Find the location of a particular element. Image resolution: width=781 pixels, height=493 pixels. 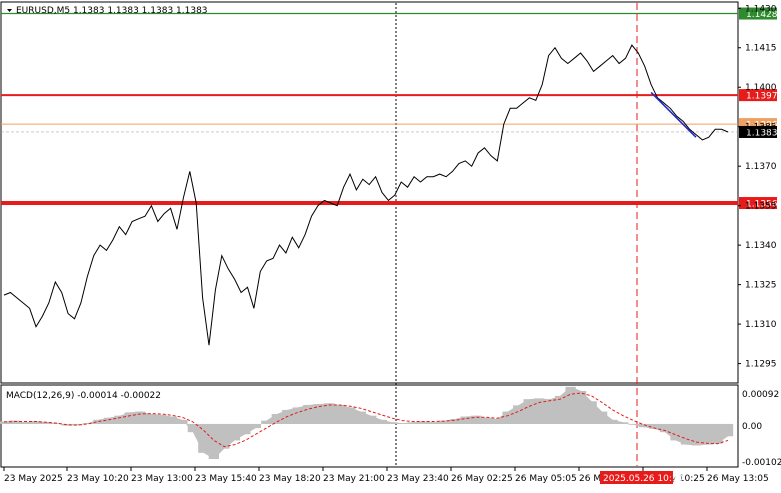

price-tick-label: 1.1295 is located at coordinates (761, 365).